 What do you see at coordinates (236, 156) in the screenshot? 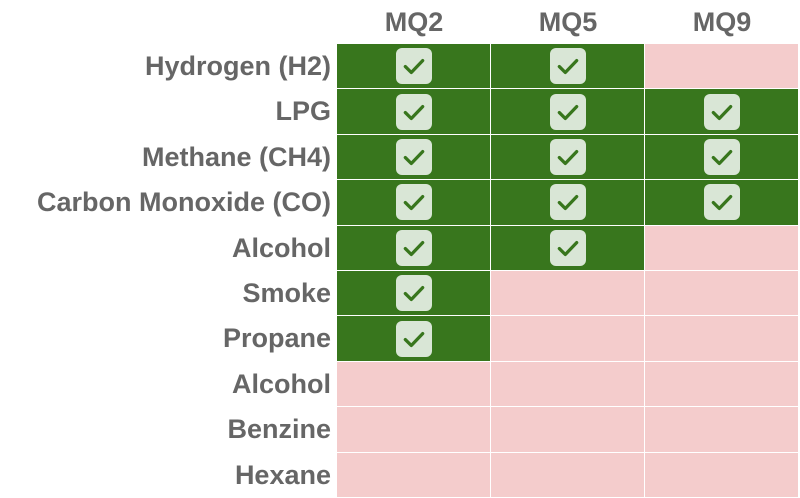
I see `row-label: Methane (CH4)` at bounding box center [236, 156].